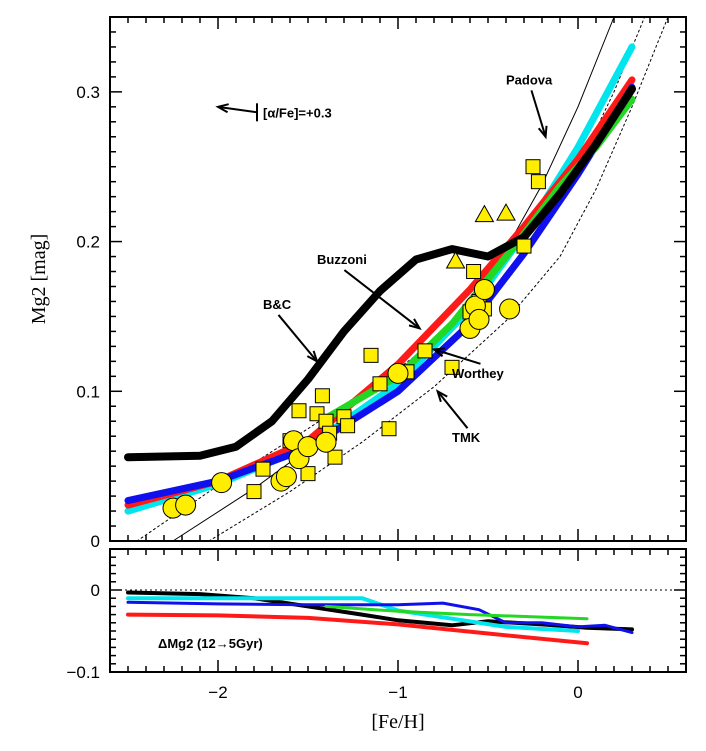  Describe the element at coordinates (577, 692) in the screenshot. I see `x-tick-label: 0` at that location.